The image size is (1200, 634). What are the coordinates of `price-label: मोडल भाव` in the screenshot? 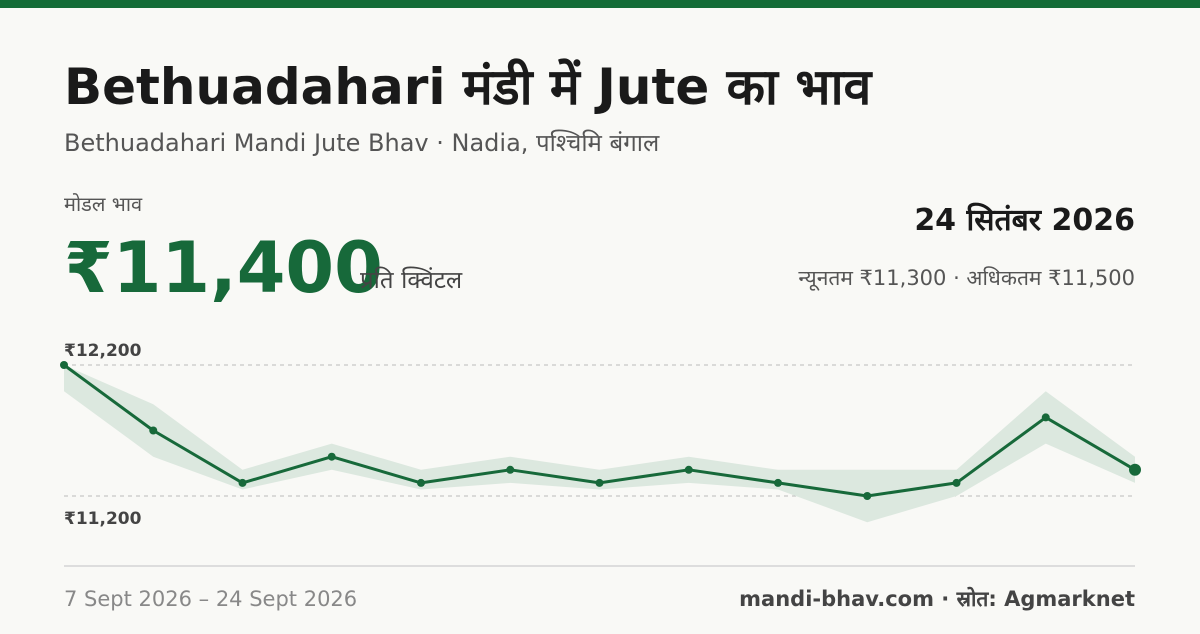 It's located at (103, 204).